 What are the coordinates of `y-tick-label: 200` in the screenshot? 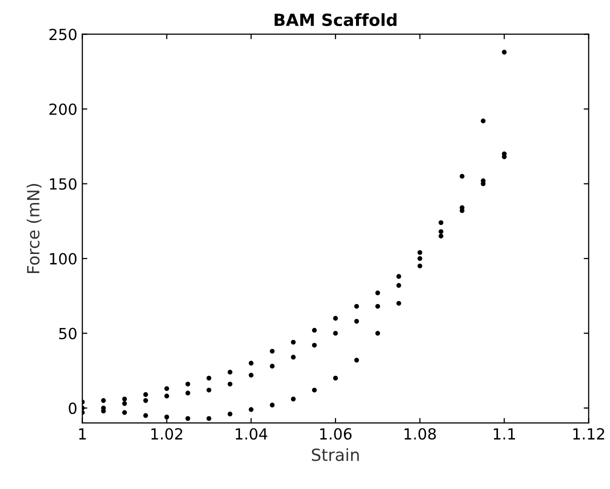 It's located at (62, 109).